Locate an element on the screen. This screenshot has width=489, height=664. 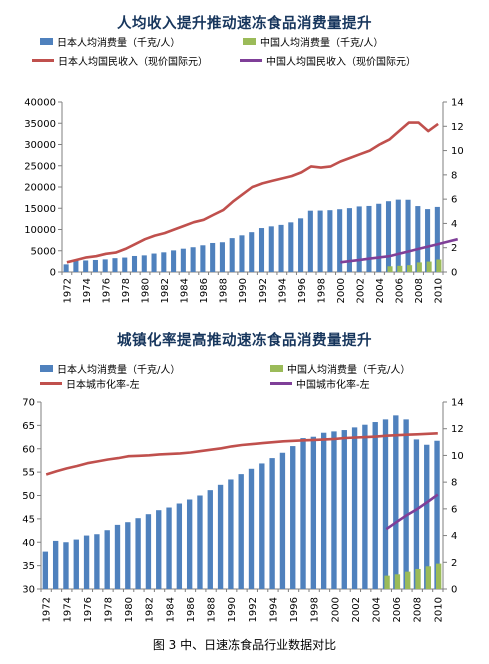
legend-item-japan-urbanization: 日本城市化率-左 is located at coordinates (90, 383).